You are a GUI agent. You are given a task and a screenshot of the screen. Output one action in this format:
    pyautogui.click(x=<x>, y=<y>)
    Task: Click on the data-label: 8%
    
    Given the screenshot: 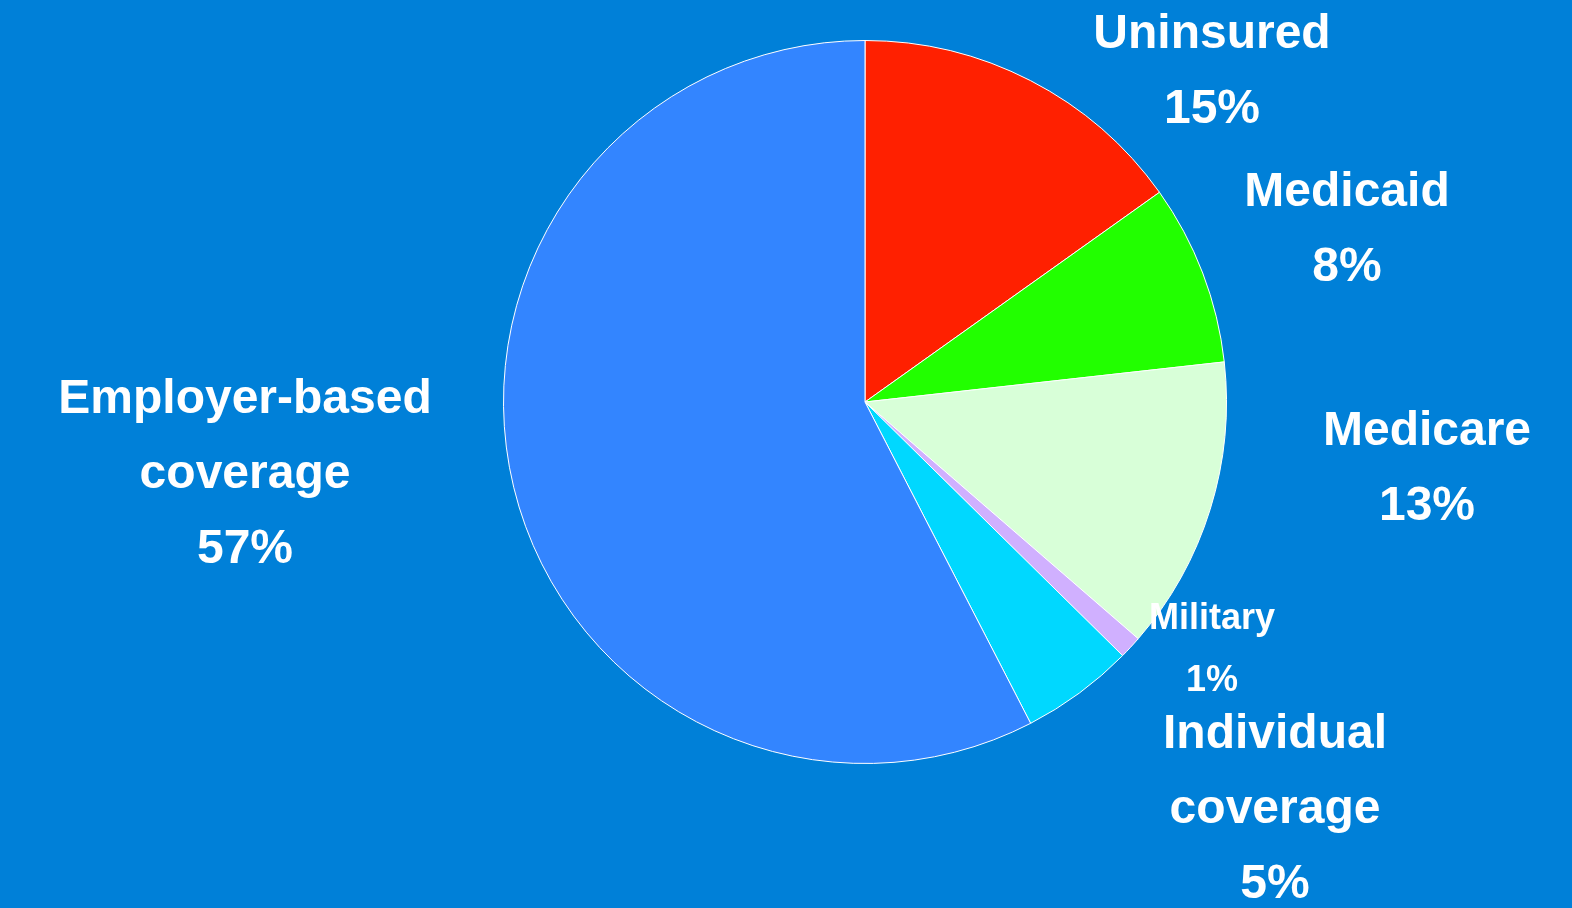 What is the action you would take?
    pyautogui.click(x=1347, y=264)
    